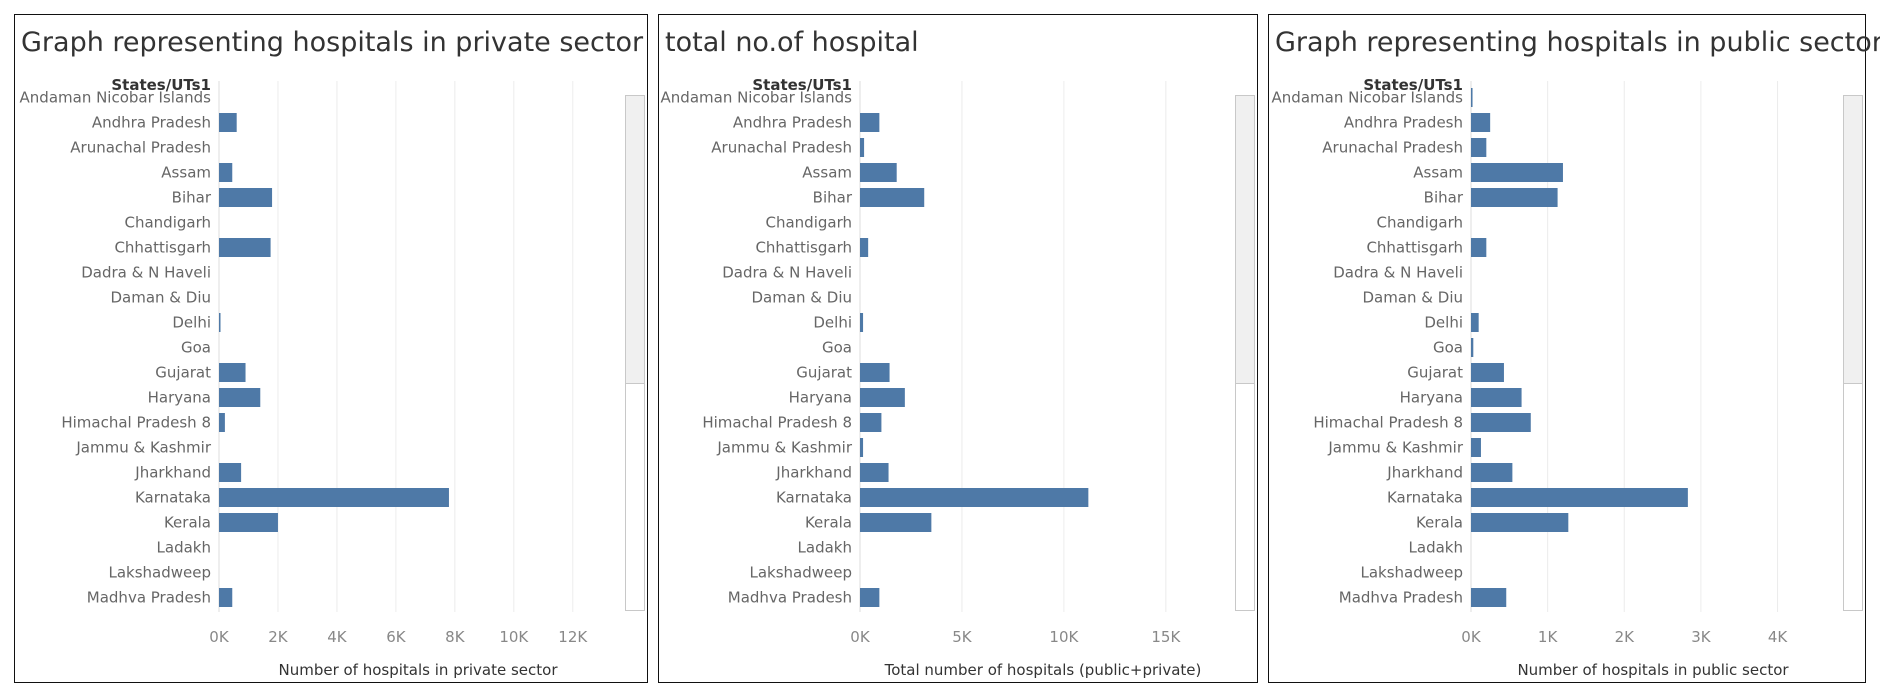 The image size is (1880, 698). I want to click on x-tick-label: 1K, so click(1548, 637).